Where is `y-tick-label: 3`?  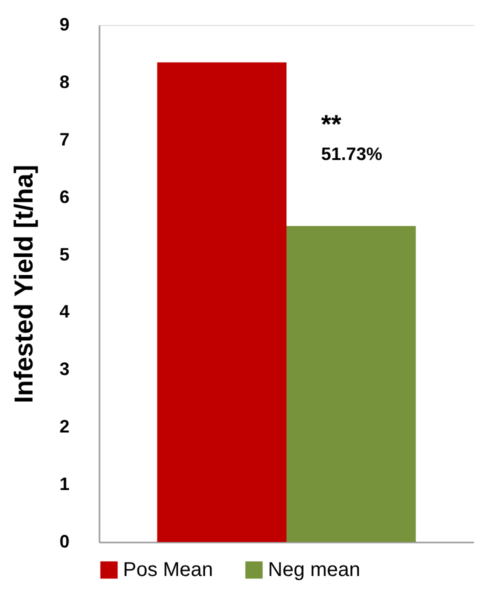
y-tick-label: 3 is located at coordinates (64, 369).